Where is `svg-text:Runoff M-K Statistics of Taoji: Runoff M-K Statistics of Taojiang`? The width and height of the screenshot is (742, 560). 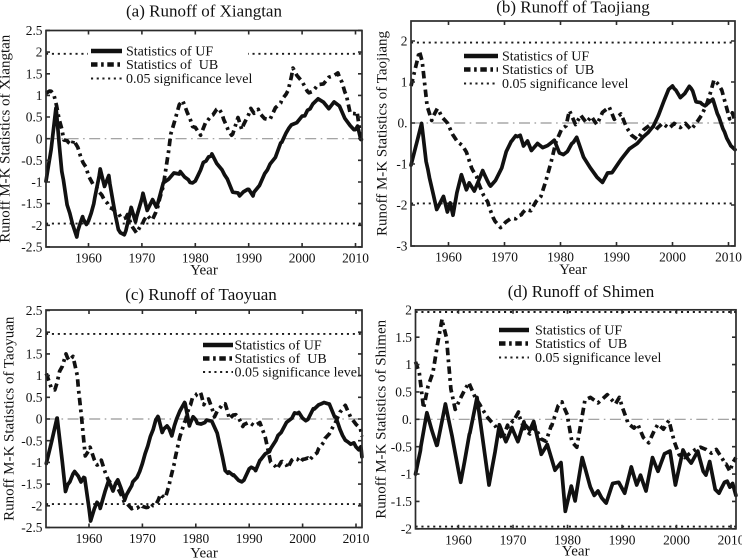 svg-text:Runoff M-K Statistics of Taoji: Runoff M-K Statistics of Taojiang is located at coordinates (383, 133).